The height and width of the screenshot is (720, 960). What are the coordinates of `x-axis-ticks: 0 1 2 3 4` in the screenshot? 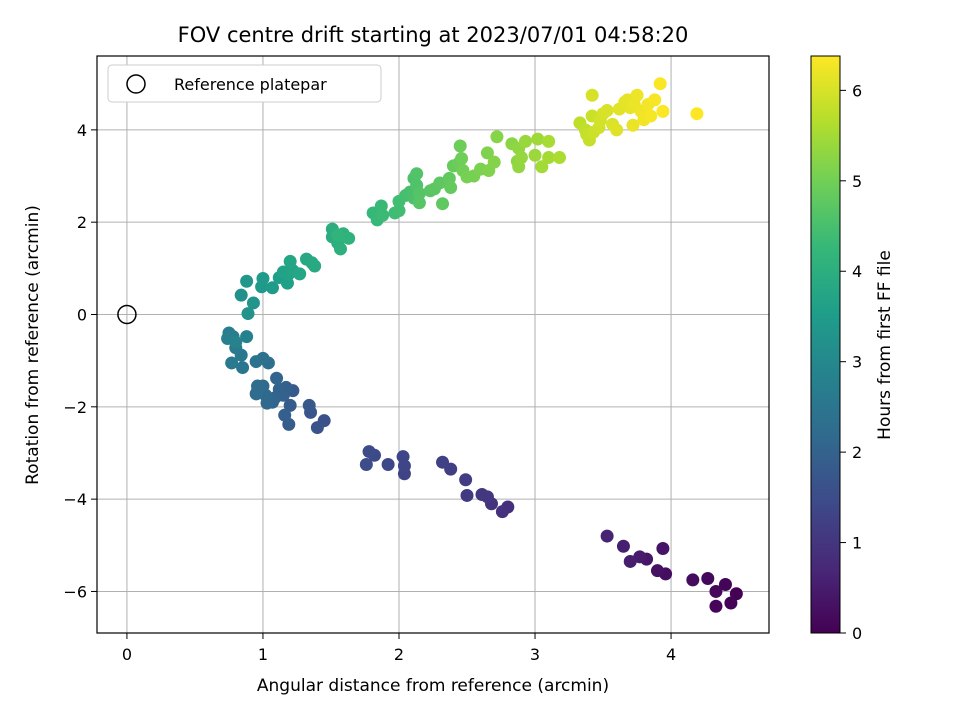 It's located at (399, 648).